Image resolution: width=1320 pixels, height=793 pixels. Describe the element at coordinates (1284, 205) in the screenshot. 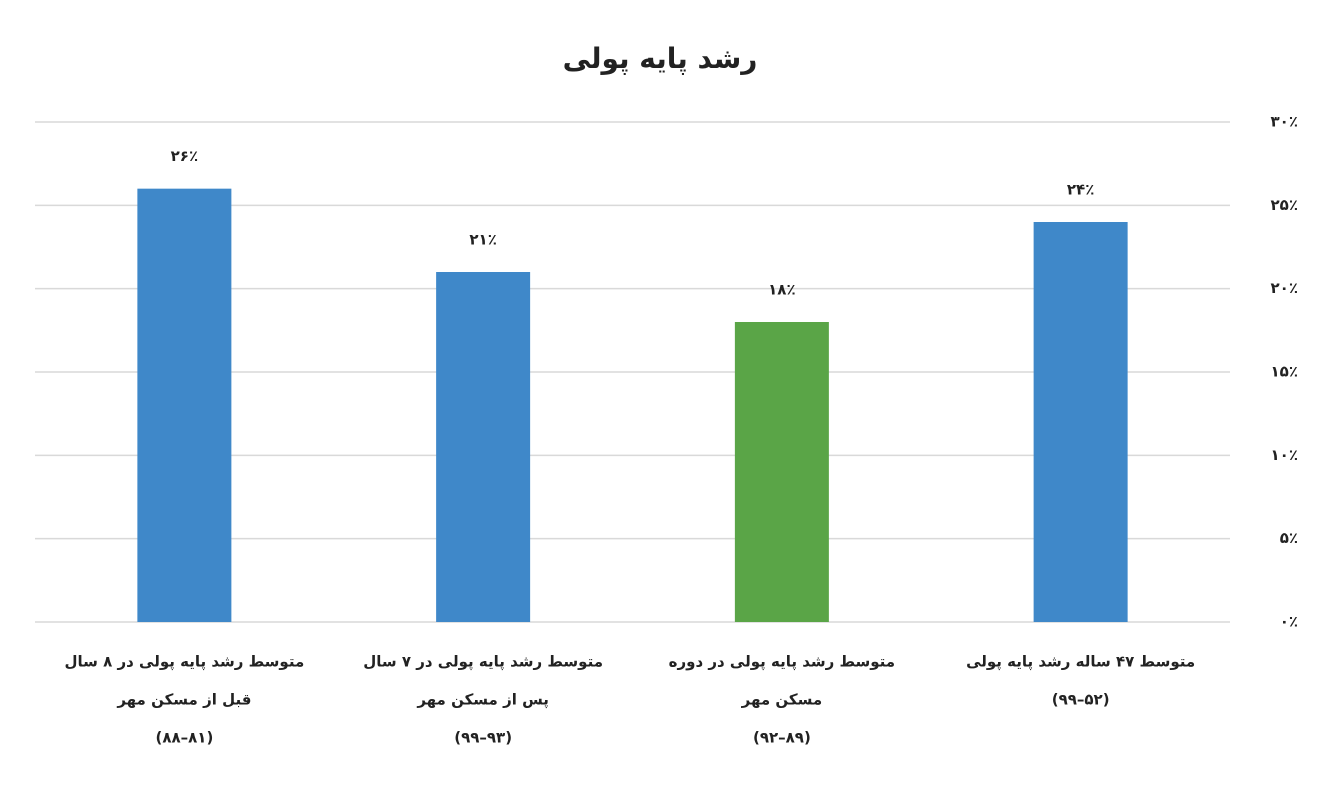

I see `y-tick-label: ۲۵٪` at that location.